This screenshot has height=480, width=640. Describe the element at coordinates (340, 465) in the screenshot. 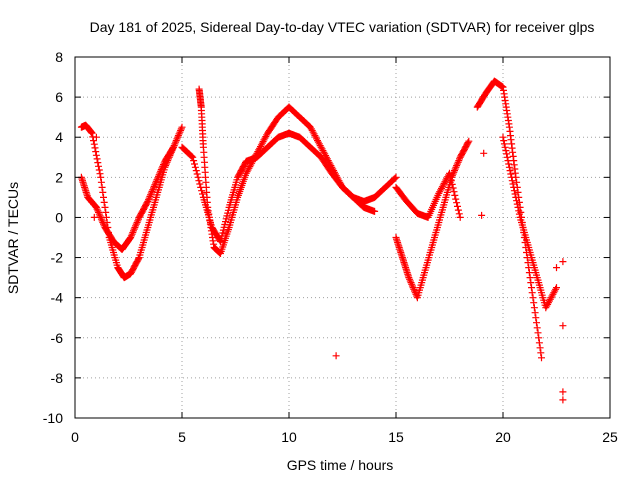

I see `x-axis-label: GPS time / hours` at that location.